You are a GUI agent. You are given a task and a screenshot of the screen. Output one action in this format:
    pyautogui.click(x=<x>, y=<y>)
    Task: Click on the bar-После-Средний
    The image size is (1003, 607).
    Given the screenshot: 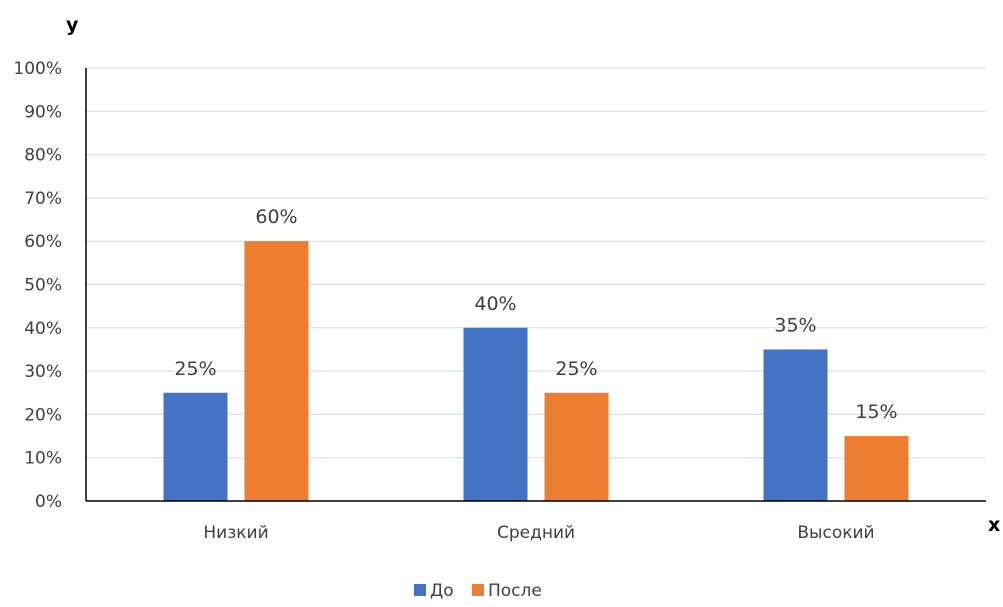 What is the action you would take?
    pyautogui.click(x=576, y=446)
    